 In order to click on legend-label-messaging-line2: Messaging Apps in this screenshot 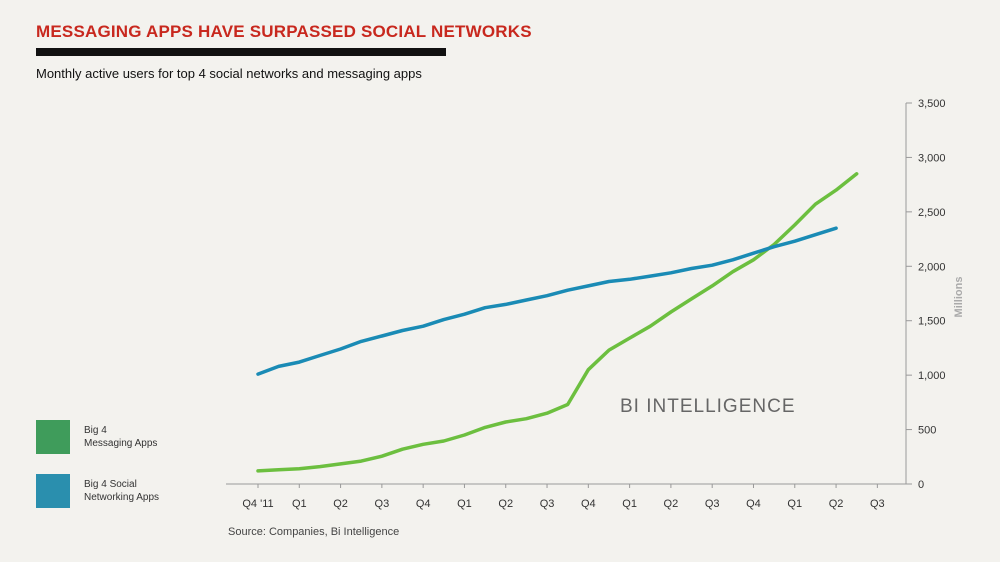, I will do `click(121, 443)`.